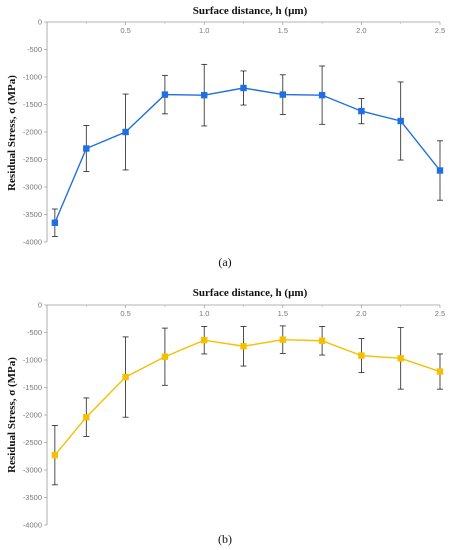 Image resolution: width=451 pixels, height=550 pixels. Describe the element at coordinates (225, 539) in the screenshot. I see `panel-label: (b)` at that location.